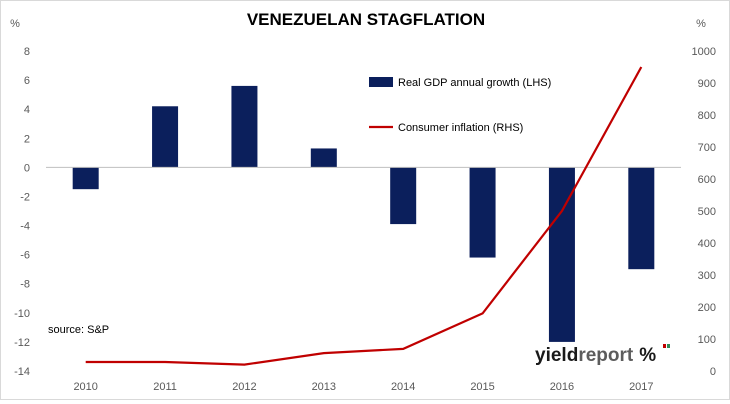 This screenshot has height=404, width=730. I want to click on left-tick-label: -2, so click(25, 197).